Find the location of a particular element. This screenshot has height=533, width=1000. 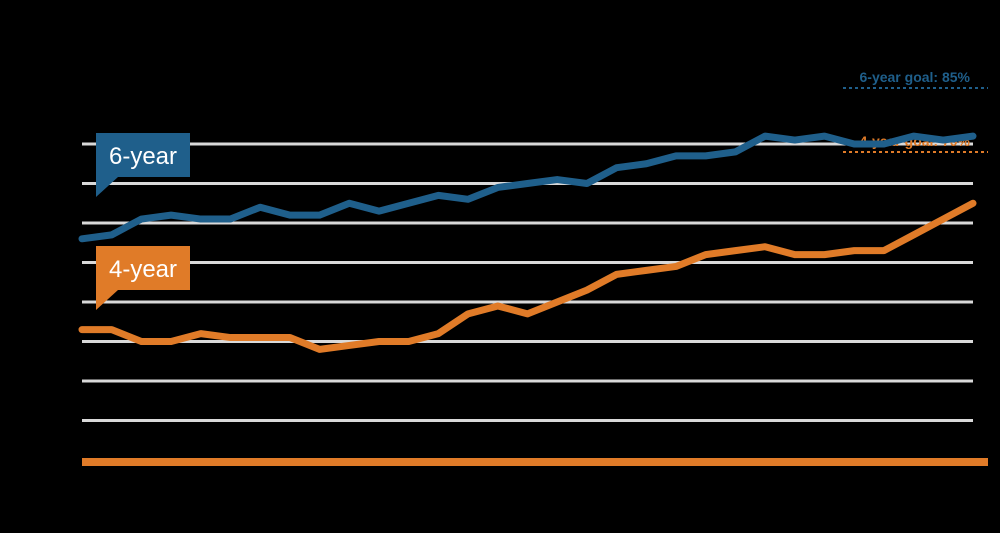

series-badge: 4-year is located at coordinates (143, 278).